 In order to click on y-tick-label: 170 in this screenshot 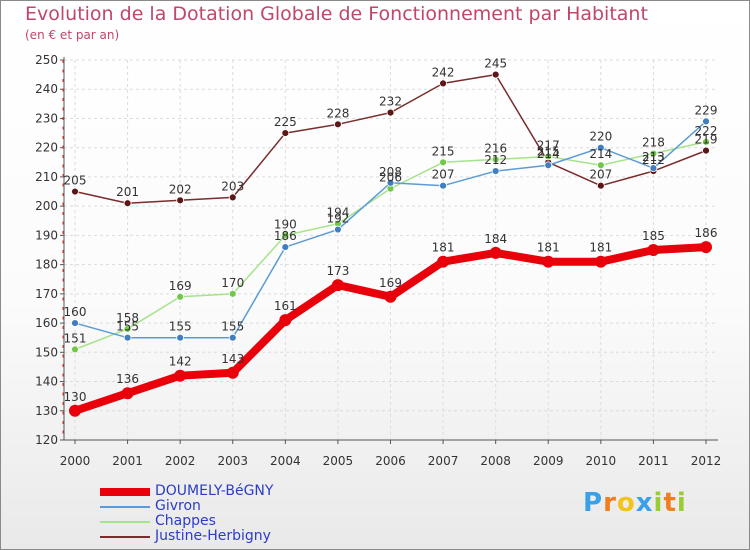, I will do `click(46, 294)`.